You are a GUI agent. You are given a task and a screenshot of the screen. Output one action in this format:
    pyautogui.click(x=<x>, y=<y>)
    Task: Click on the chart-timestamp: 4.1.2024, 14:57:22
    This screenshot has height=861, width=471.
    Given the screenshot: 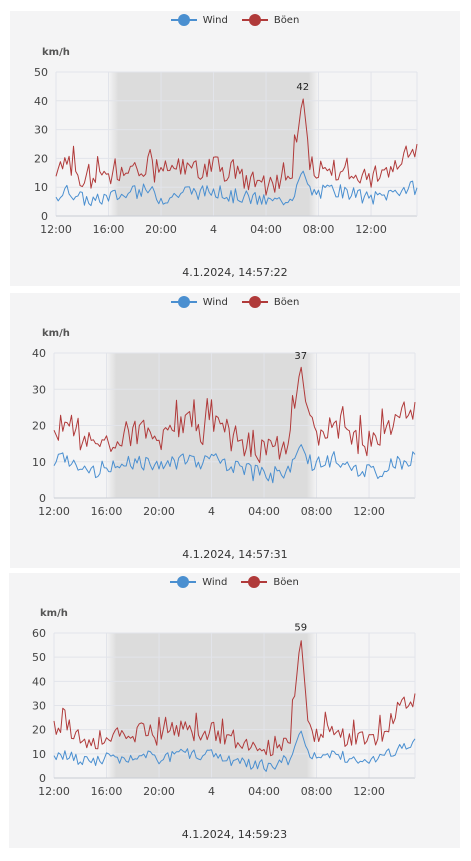 What is the action you would take?
    pyautogui.click(x=235, y=272)
    